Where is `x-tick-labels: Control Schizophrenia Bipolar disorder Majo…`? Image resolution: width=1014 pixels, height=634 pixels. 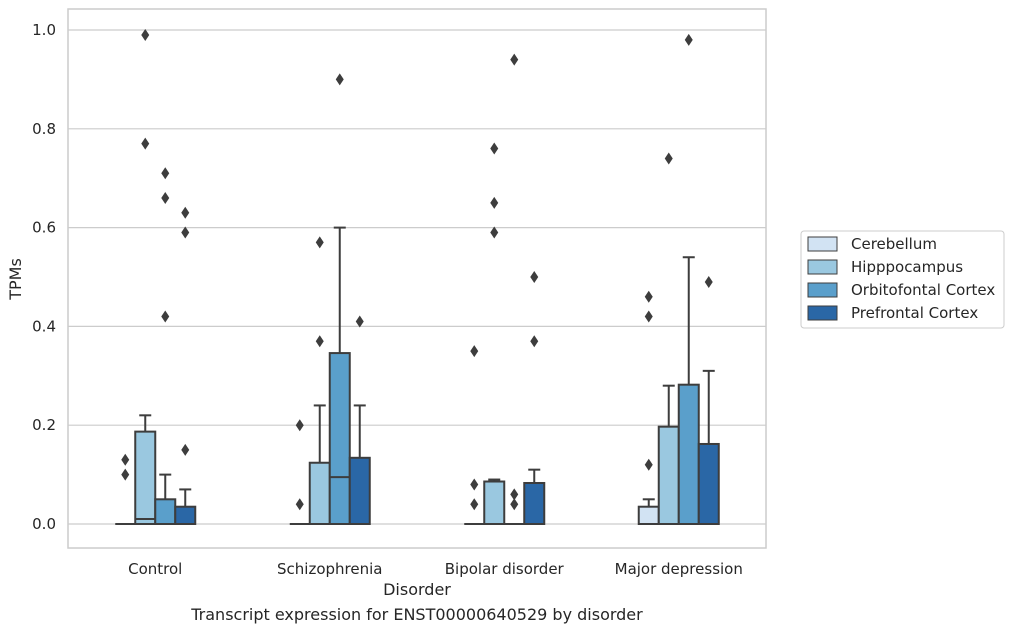 x-tick-labels: Control Schizophrenia Bipolar disorder Majo… is located at coordinates (435, 569).